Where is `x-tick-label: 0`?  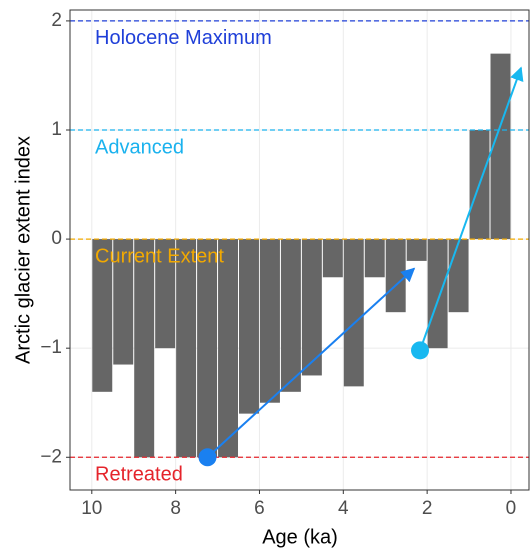 x-tick-label: 0 is located at coordinates (511, 508).